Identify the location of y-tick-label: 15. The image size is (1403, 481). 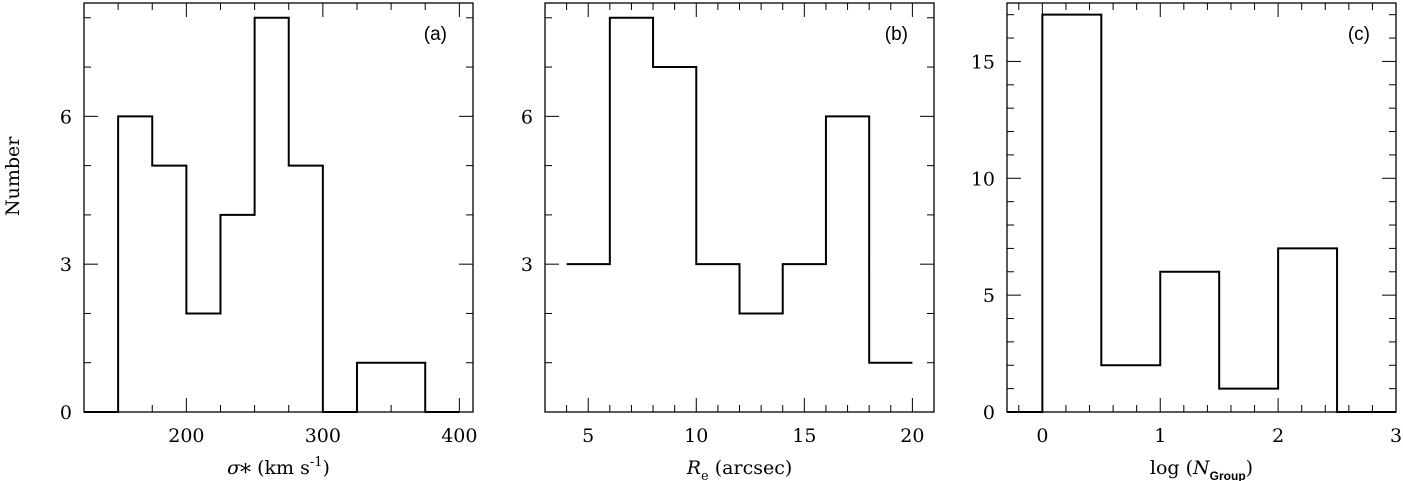
(983, 62).